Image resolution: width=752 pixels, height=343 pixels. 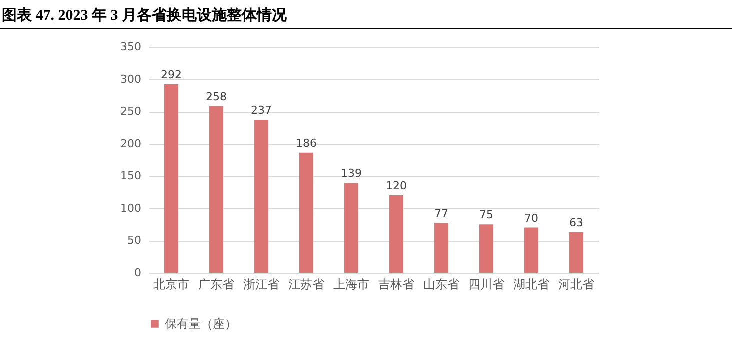 What do you see at coordinates (131, 143) in the screenshot?
I see `y-tick-label: 200` at bounding box center [131, 143].